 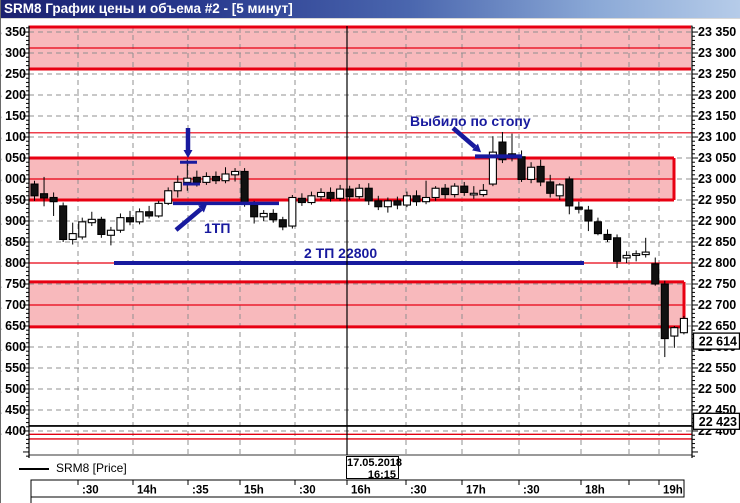 What do you see at coordinates (717, 32) in the screenshot?
I see `price-label-right: 23 350` at bounding box center [717, 32].